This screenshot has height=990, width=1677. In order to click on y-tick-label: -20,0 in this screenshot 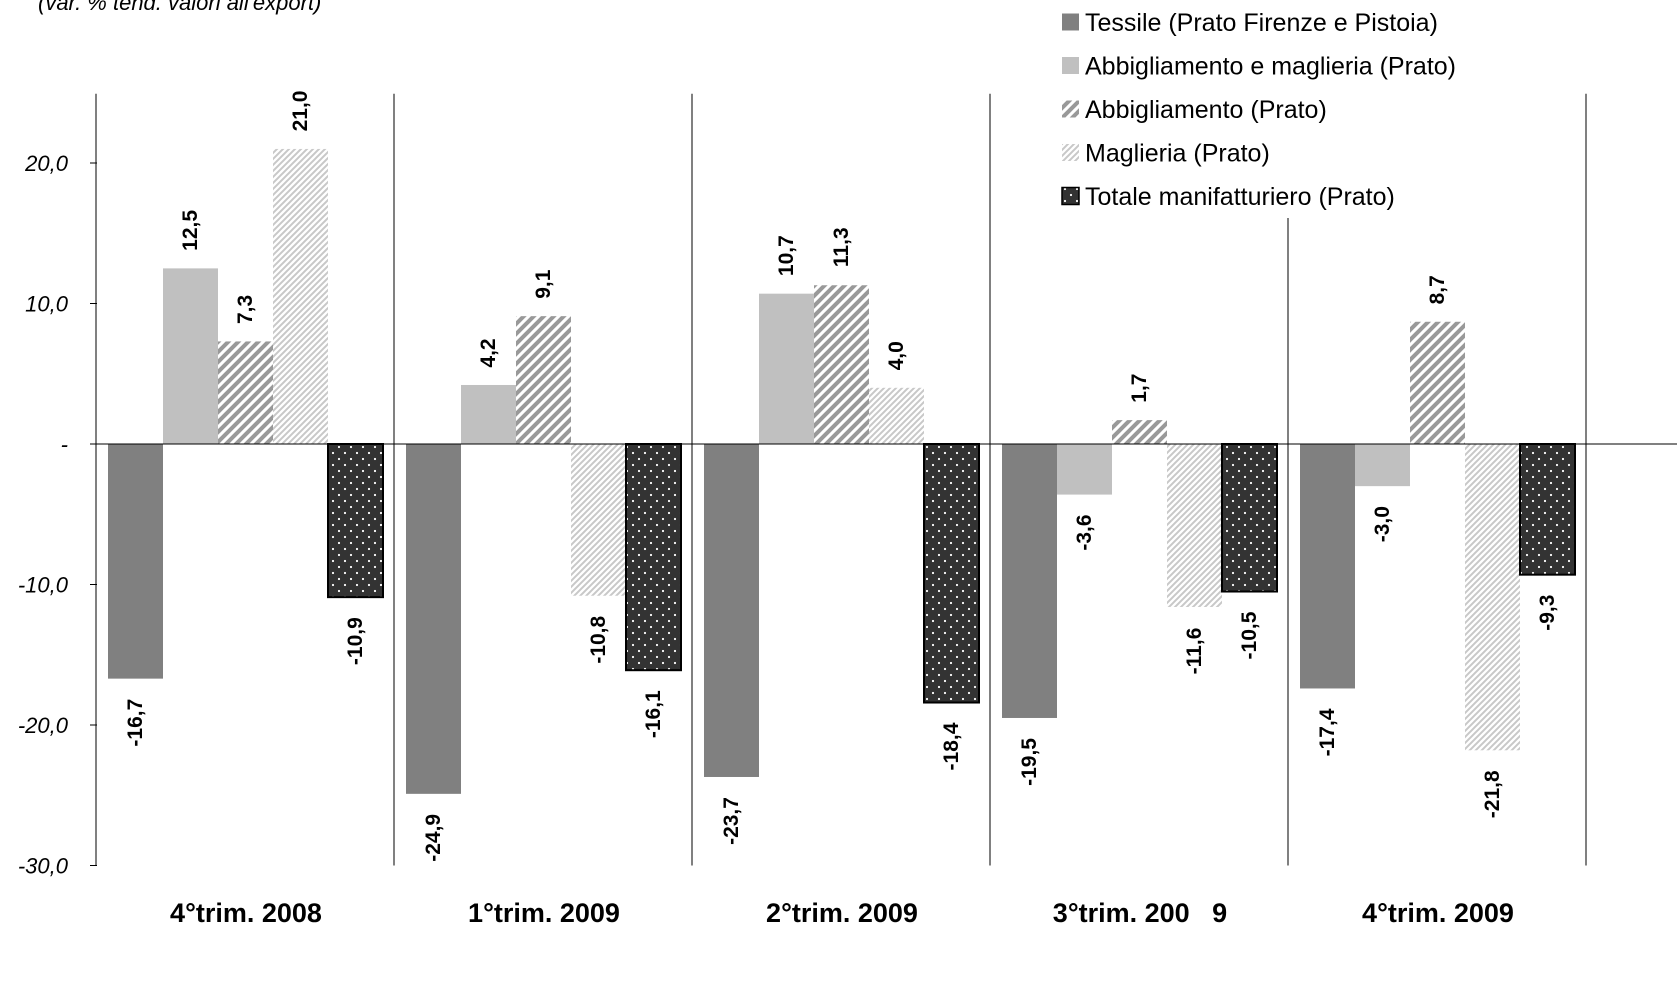, I will do `click(43, 725)`.